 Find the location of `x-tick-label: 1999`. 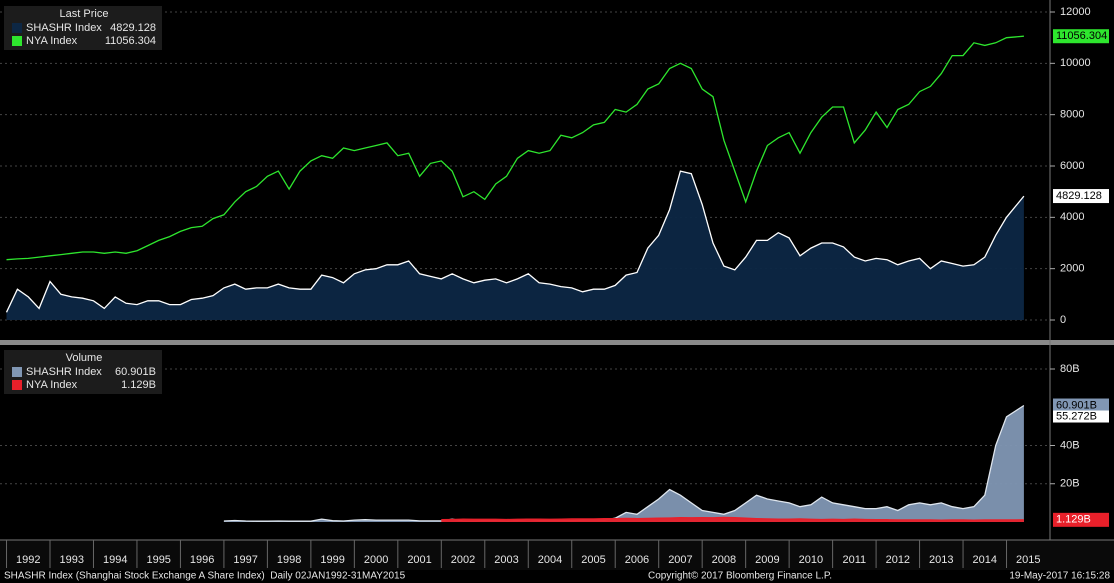

x-tick-label: 1999 is located at coordinates (332, 560).